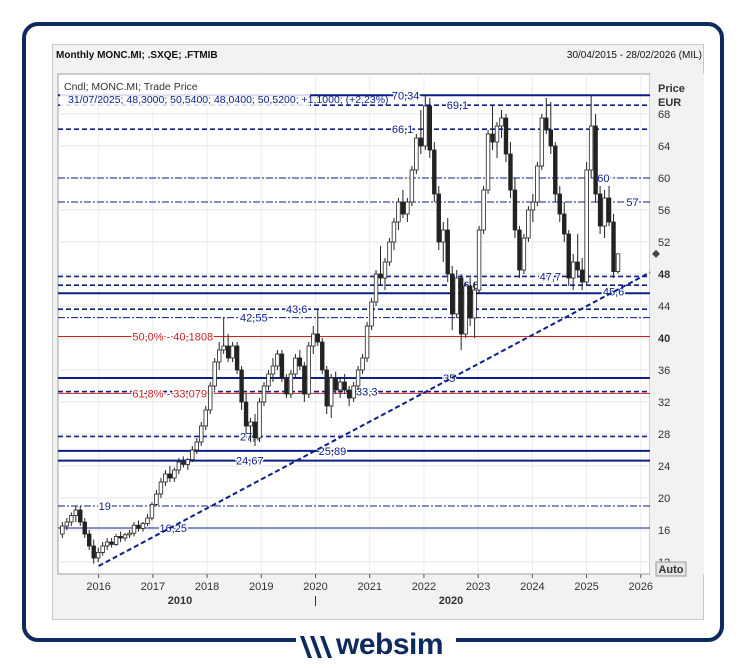  What do you see at coordinates (478, 587) in the screenshot?
I see `x-tick-label: 2023` at bounding box center [478, 587].